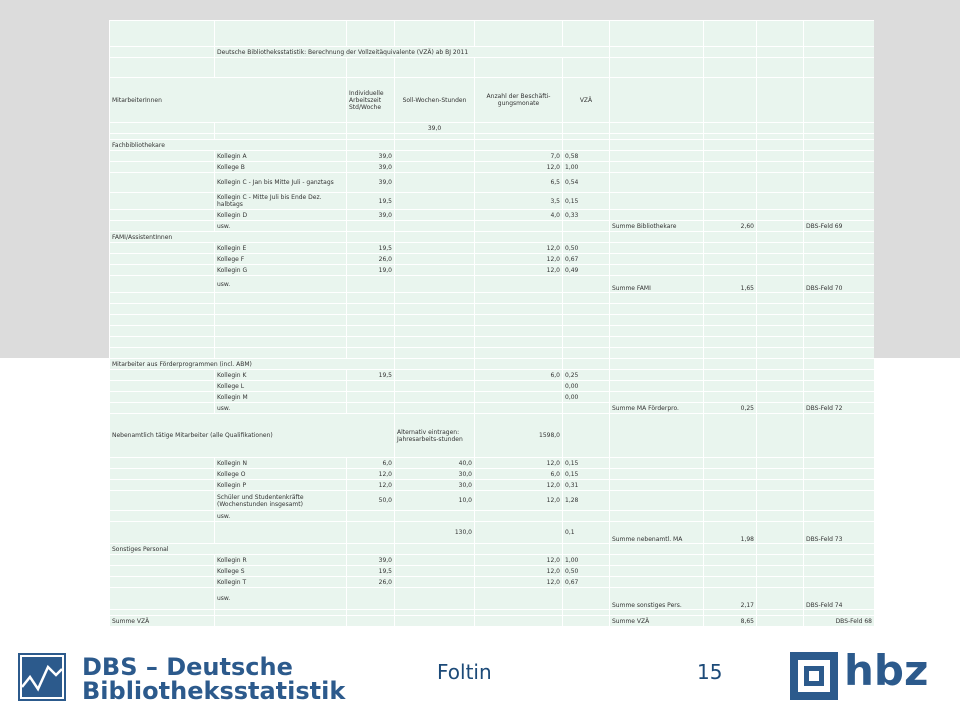  Describe the element at coordinates (491, 237) in the screenshot. I see `section-header-row: FAMI/AssistentInnen` at that location.